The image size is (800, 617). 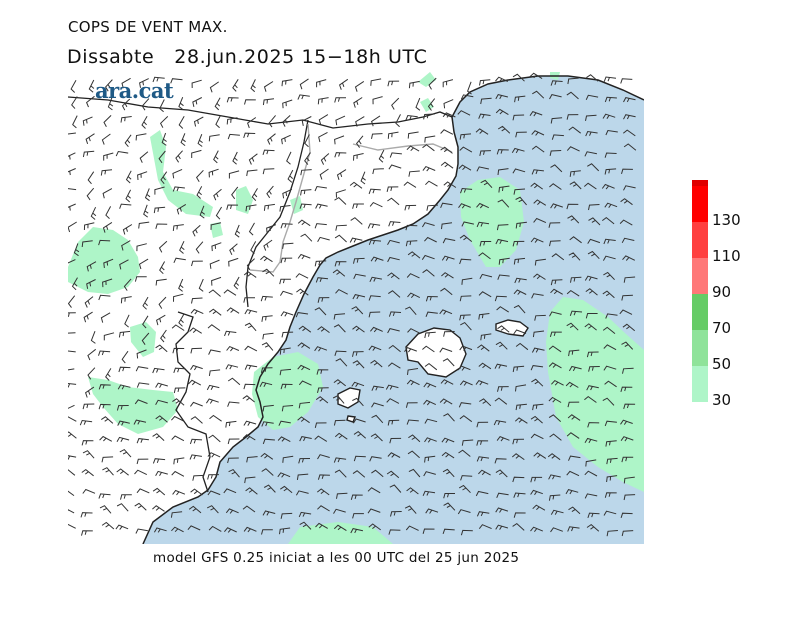 What do you see at coordinates (726, 220) in the screenshot?
I see `legend-label-130: 130` at bounding box center [726, 220].